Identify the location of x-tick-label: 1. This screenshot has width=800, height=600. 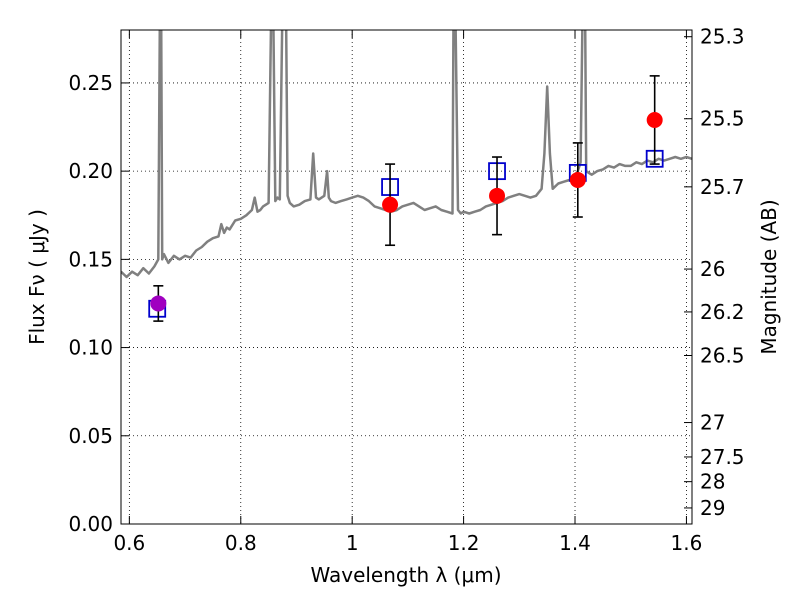
(352, 543).